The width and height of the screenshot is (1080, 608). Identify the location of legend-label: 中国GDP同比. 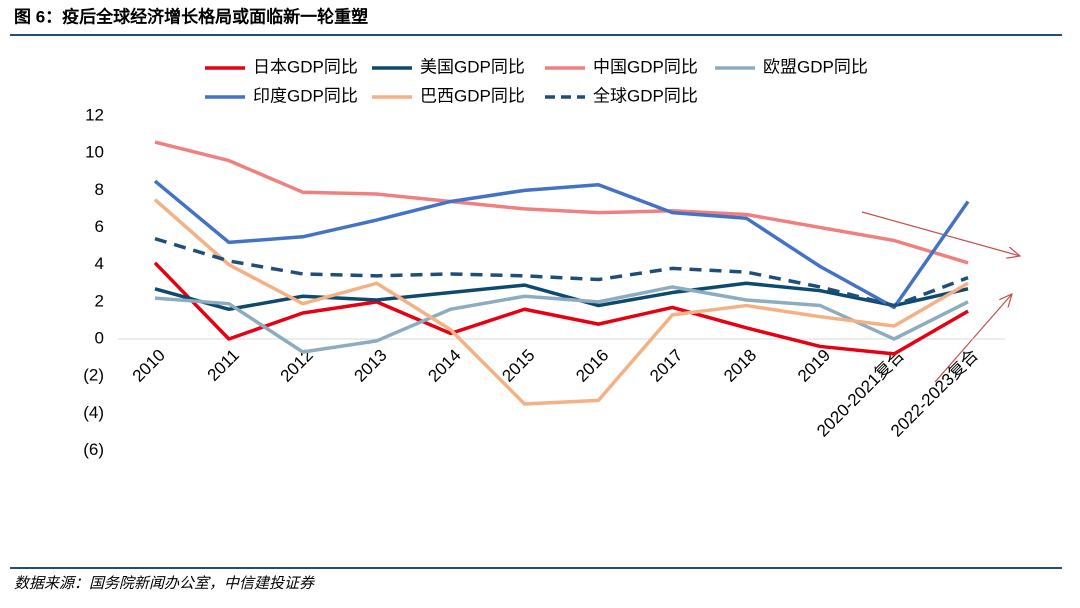
(645, 66).